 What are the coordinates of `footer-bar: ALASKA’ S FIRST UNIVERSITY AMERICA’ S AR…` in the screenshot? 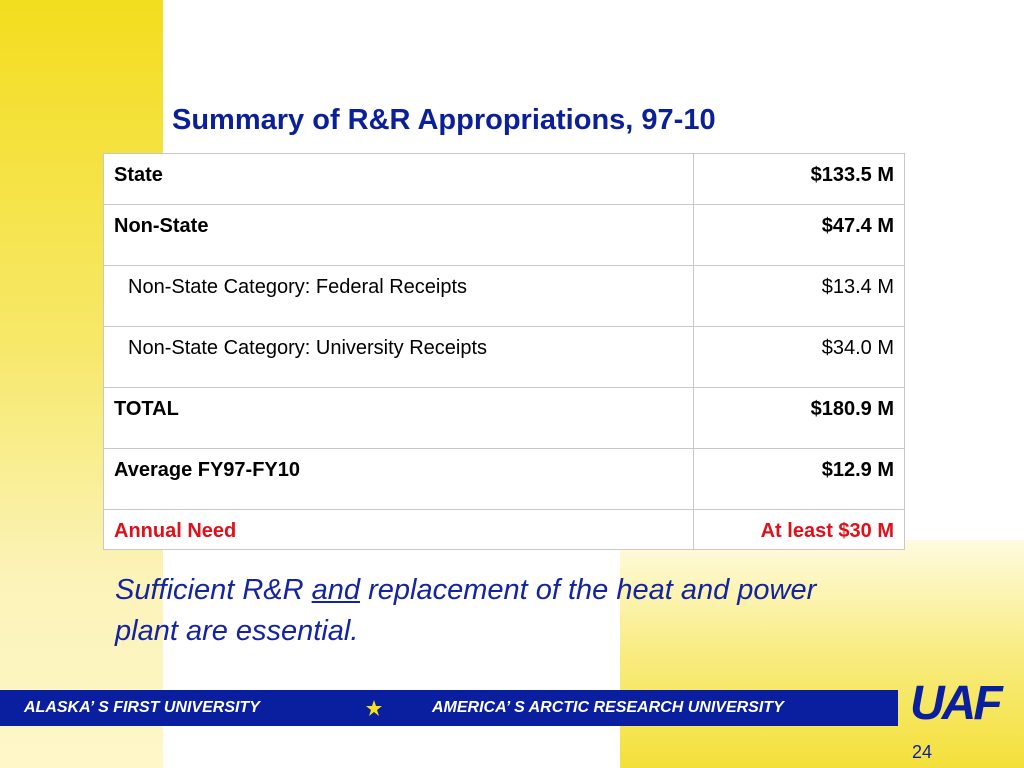 It's located at (449, 708).